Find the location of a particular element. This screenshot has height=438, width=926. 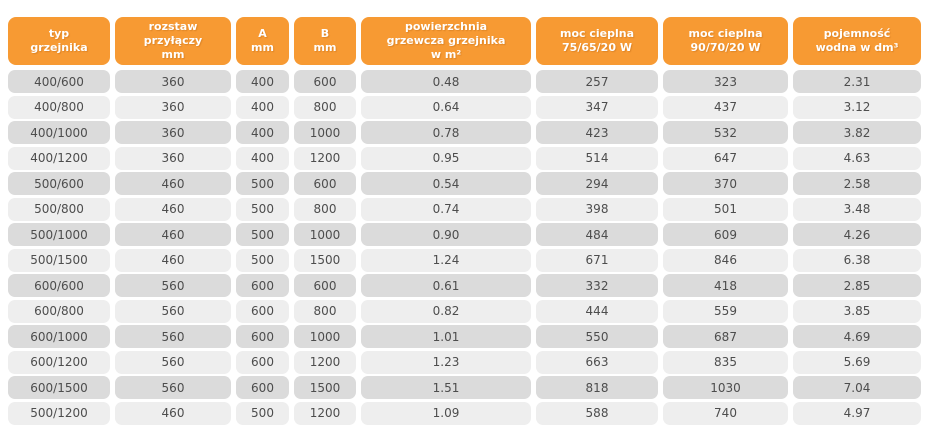

table-cell: 559 is located at coordinates (725, 311).